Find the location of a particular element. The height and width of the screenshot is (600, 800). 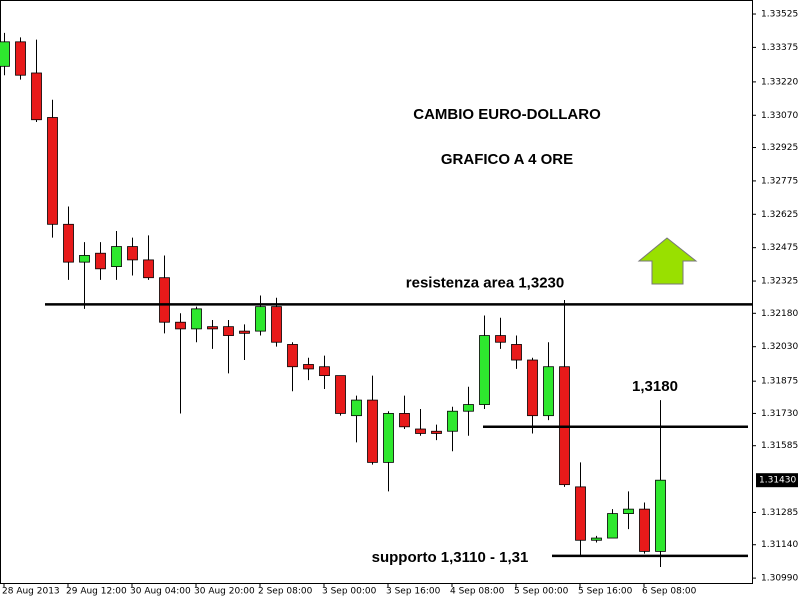

x-tick-label: 29 Aug 12:00 is located at coordinates (96, 592).